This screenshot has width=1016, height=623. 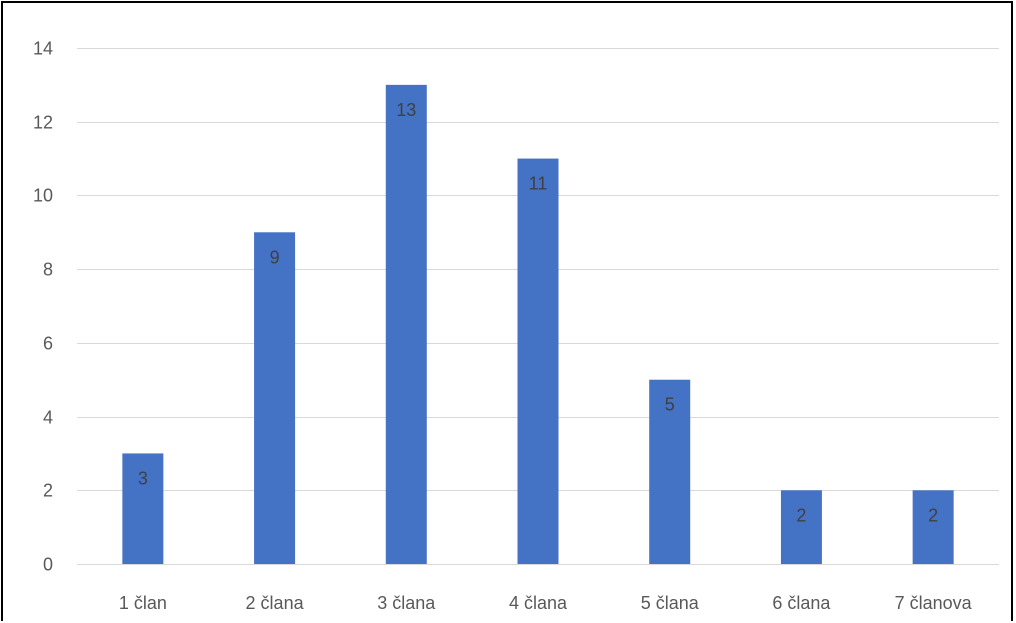 What do you see at coordinates (48, 491) in the screenshot?
I see `y-tick-label: 2` at bounding box center [48, 491].